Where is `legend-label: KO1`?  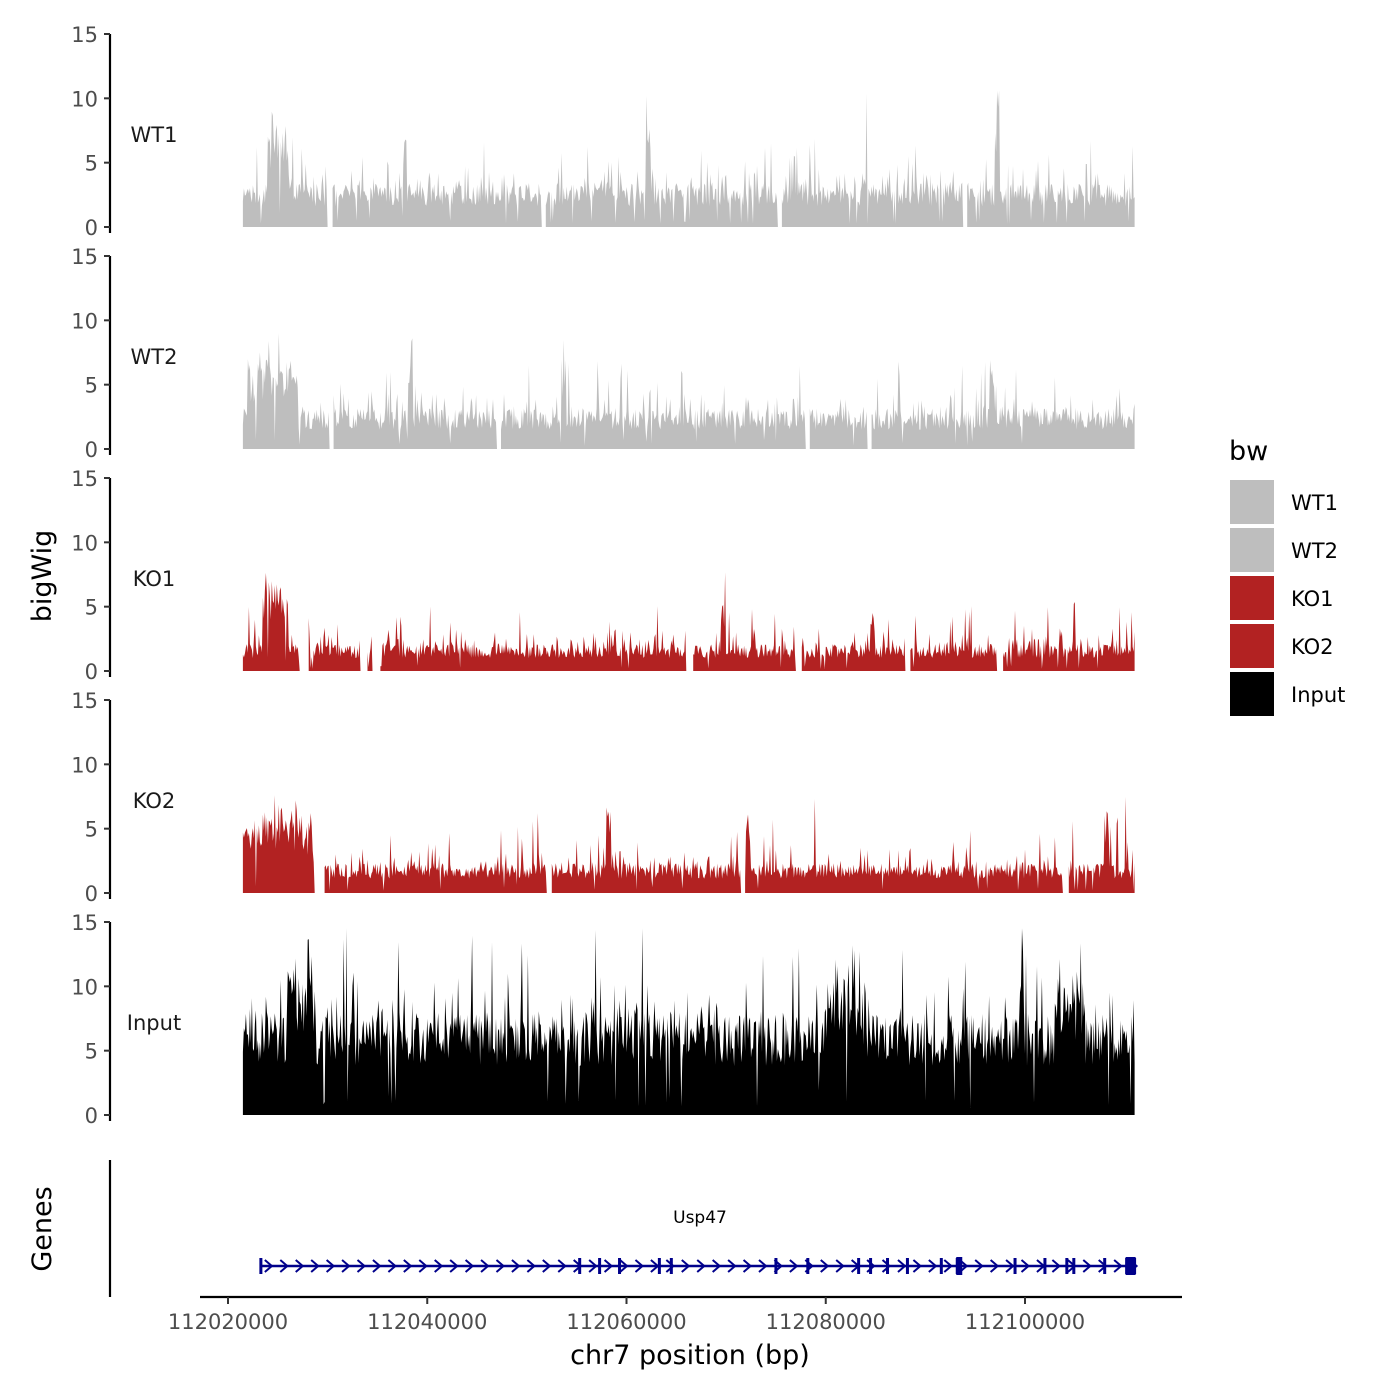 legend-label: KO1 is located at coordinates (1312, 599).